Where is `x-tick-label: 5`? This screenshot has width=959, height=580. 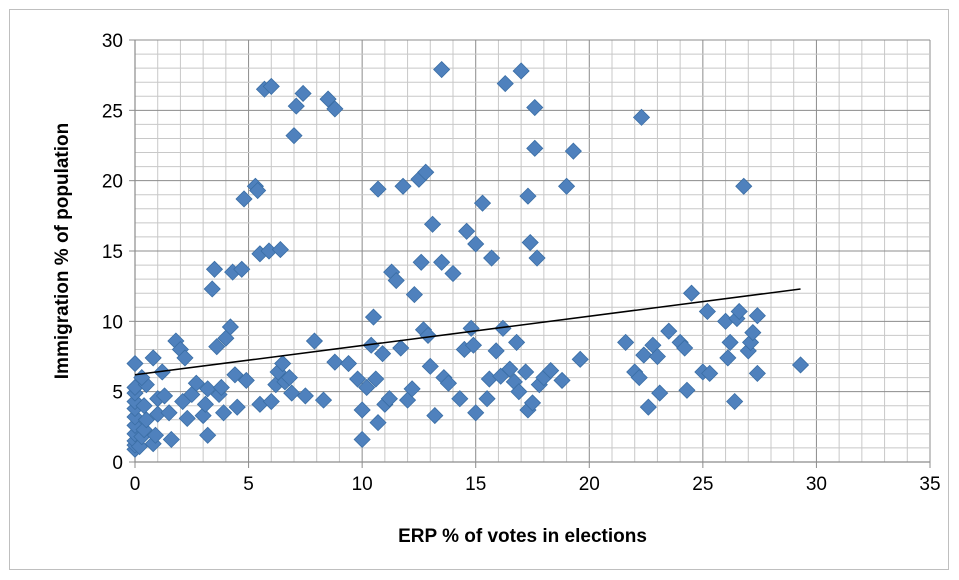 x-tick-label: 5 is located at coordinates (248, 484).